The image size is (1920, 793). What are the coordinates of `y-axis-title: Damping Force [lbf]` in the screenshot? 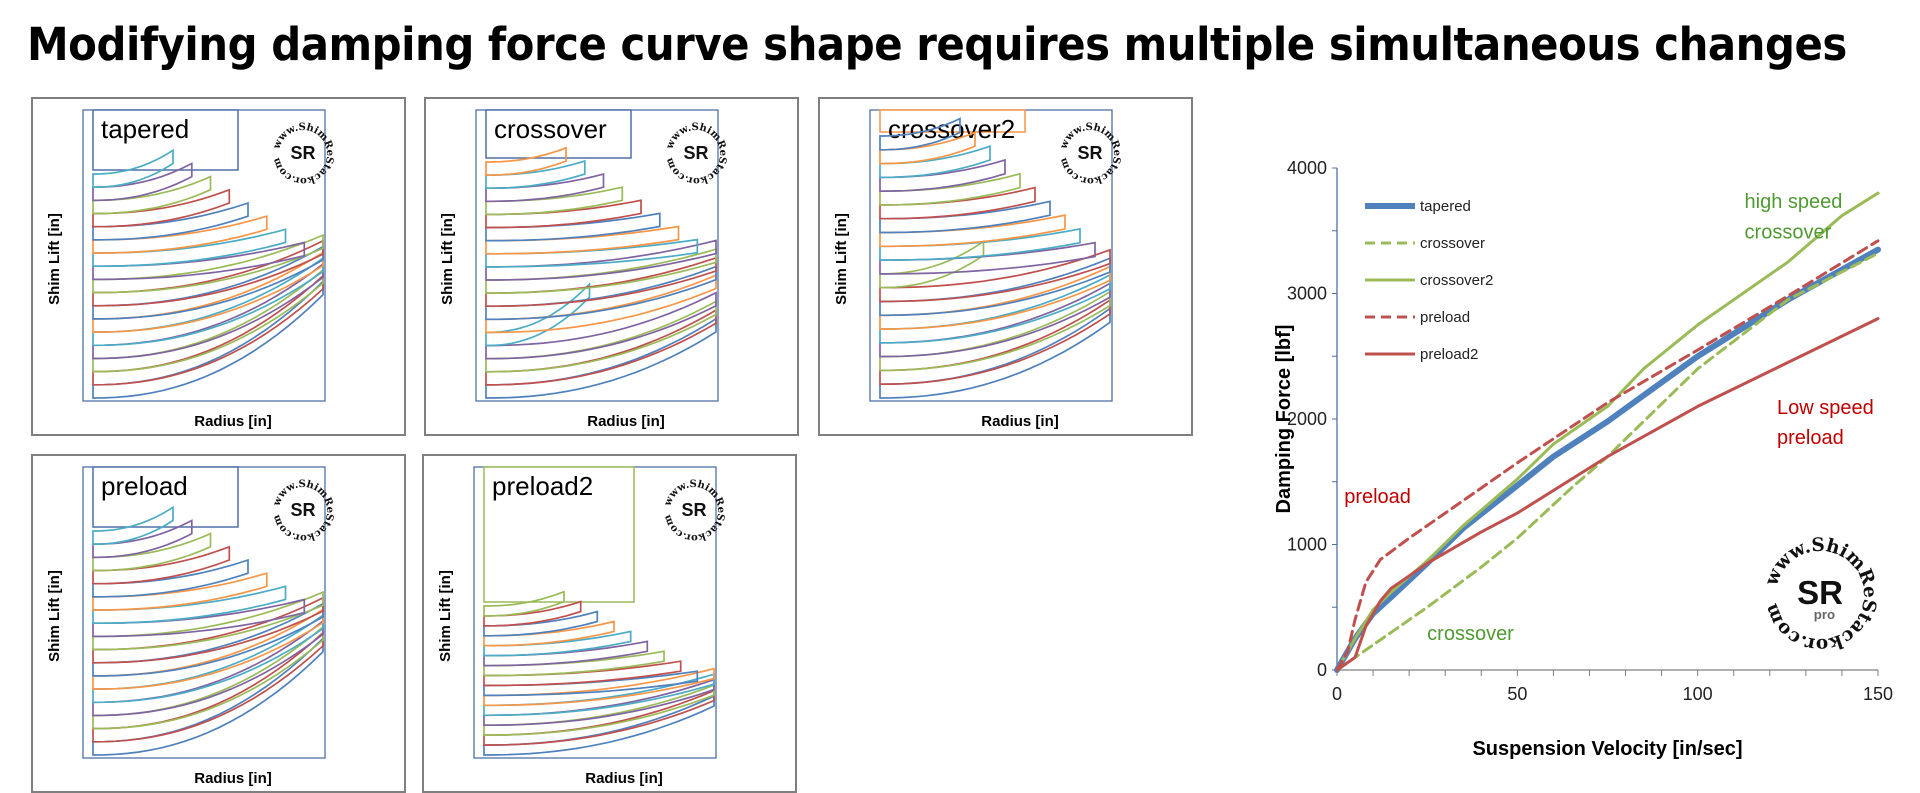 It's located at (1284, 419).